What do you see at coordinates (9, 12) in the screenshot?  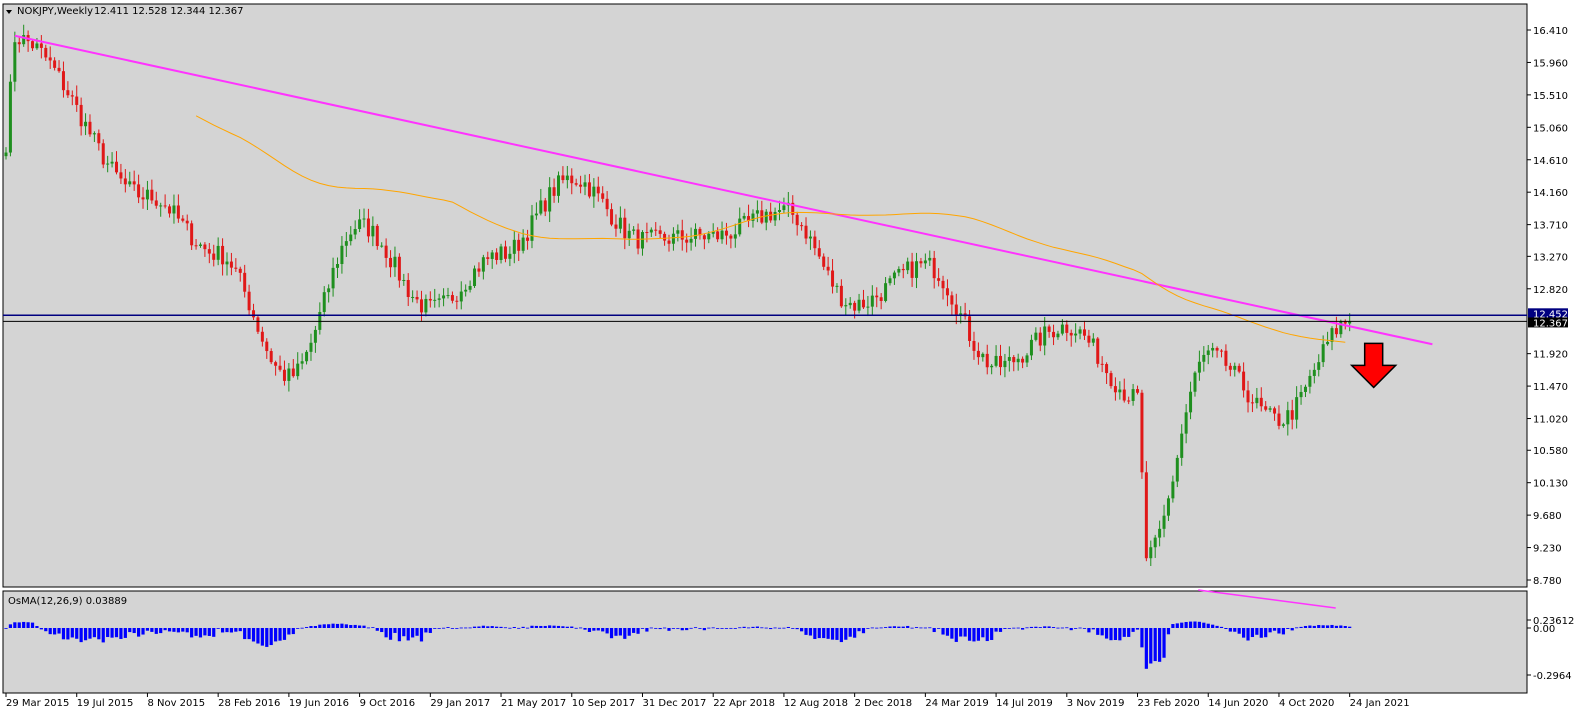 I see `symbol-dropdown-icon` at bounding box center [9, 12].